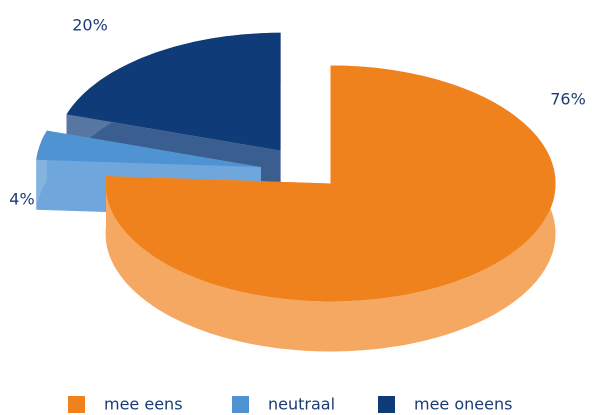 The image size is (592, 415). What do you see at coordinates (568, 99) in the screenshot?
I see `data-label: 76%` at bounding box center [568, 99].